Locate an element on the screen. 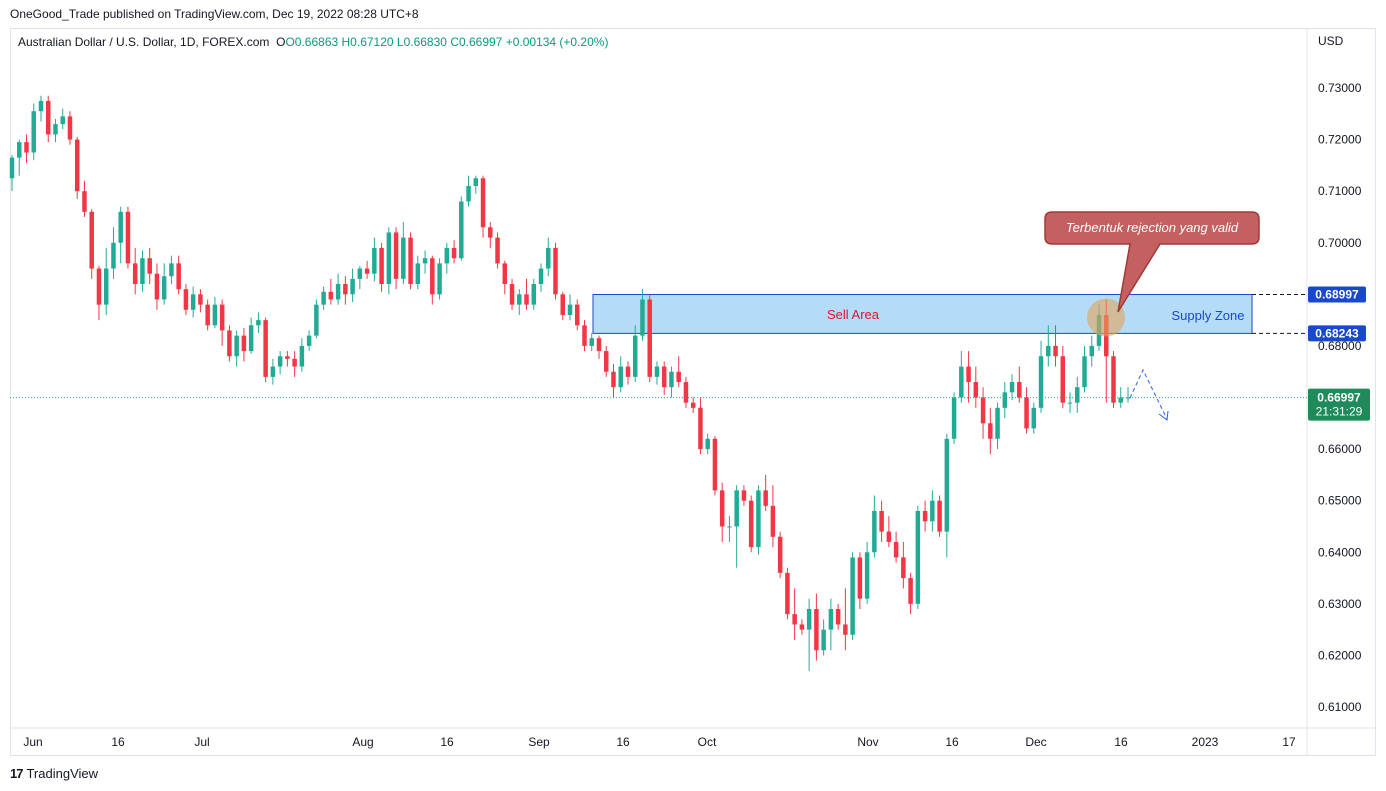 The image size is (1386, 791). legend-change: +0.00134 (+0.20%) is located at coordinates (557, 42).